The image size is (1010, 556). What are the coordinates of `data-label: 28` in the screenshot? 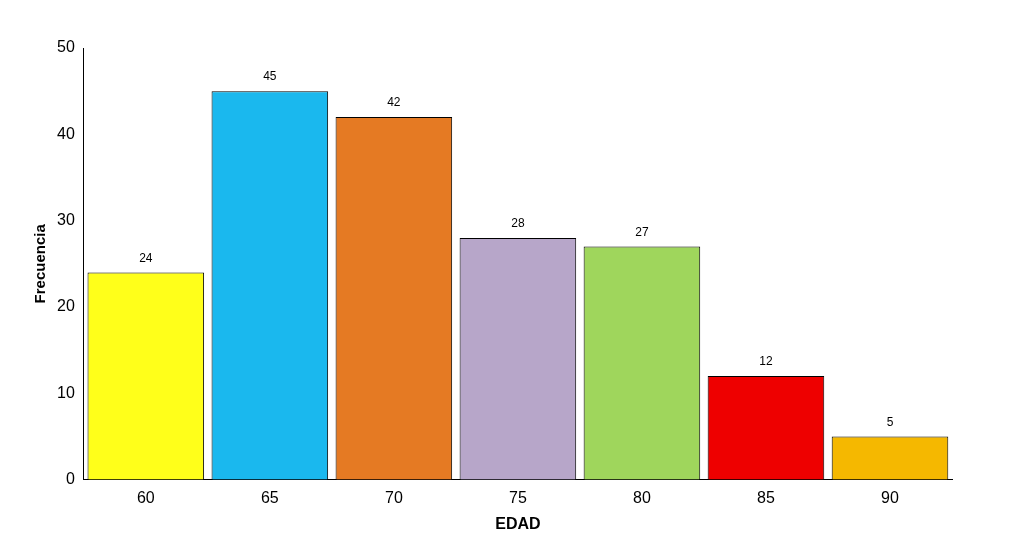 It's located at (518, 223).